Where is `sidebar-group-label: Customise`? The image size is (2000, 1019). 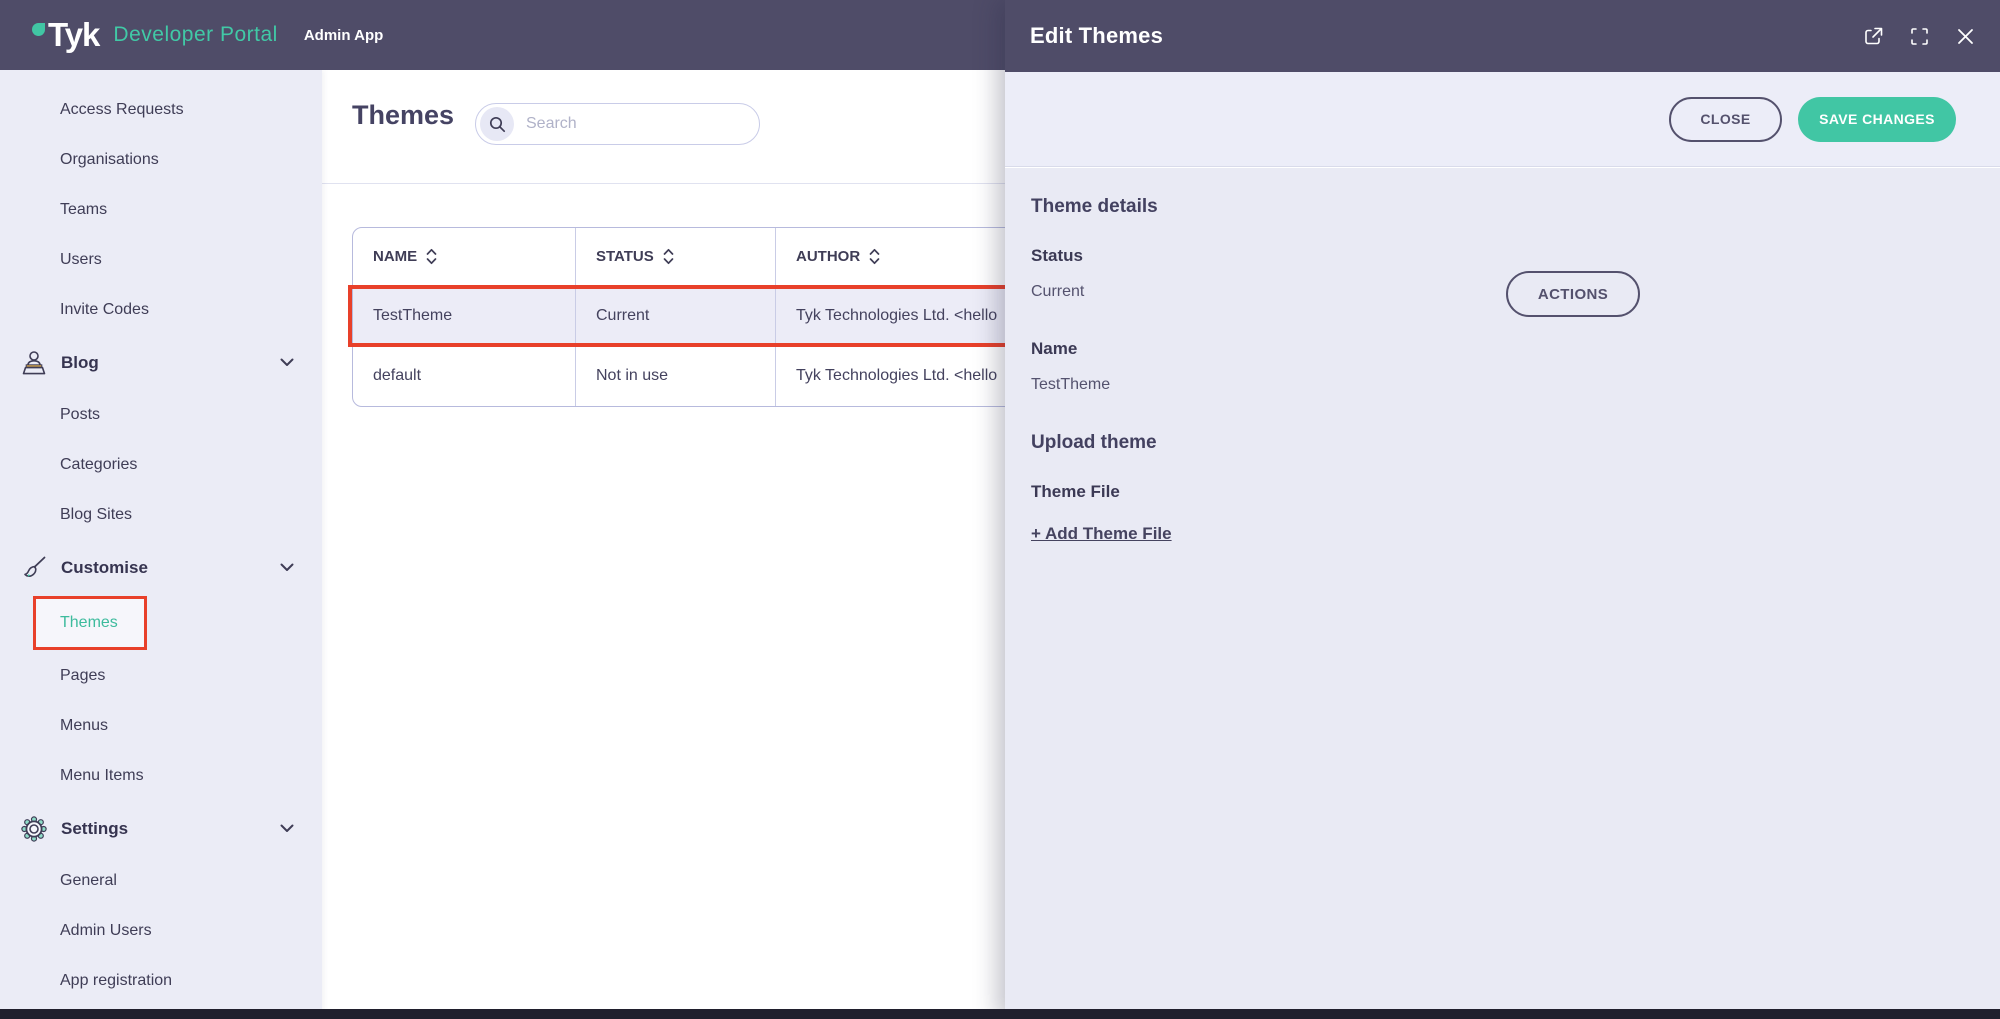
sidebar-group-label: Customise is located at coordinates (104, 567).